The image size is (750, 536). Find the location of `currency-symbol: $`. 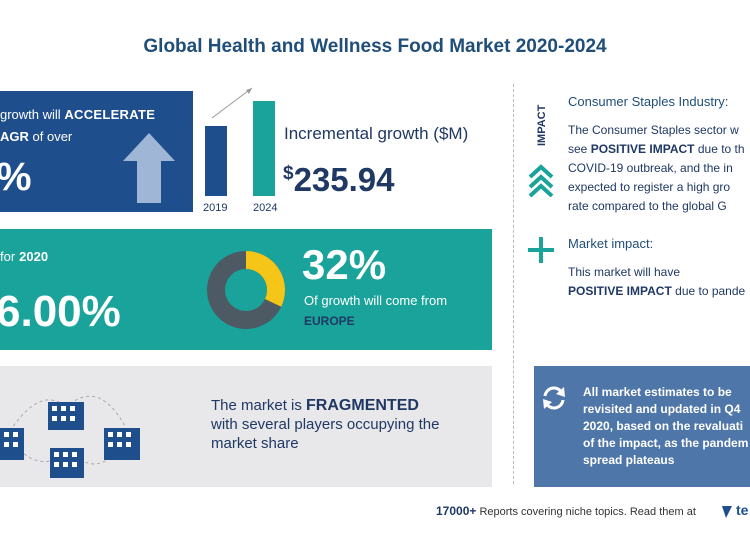

currency-symbol: $ is located at coordinates (288, 173).